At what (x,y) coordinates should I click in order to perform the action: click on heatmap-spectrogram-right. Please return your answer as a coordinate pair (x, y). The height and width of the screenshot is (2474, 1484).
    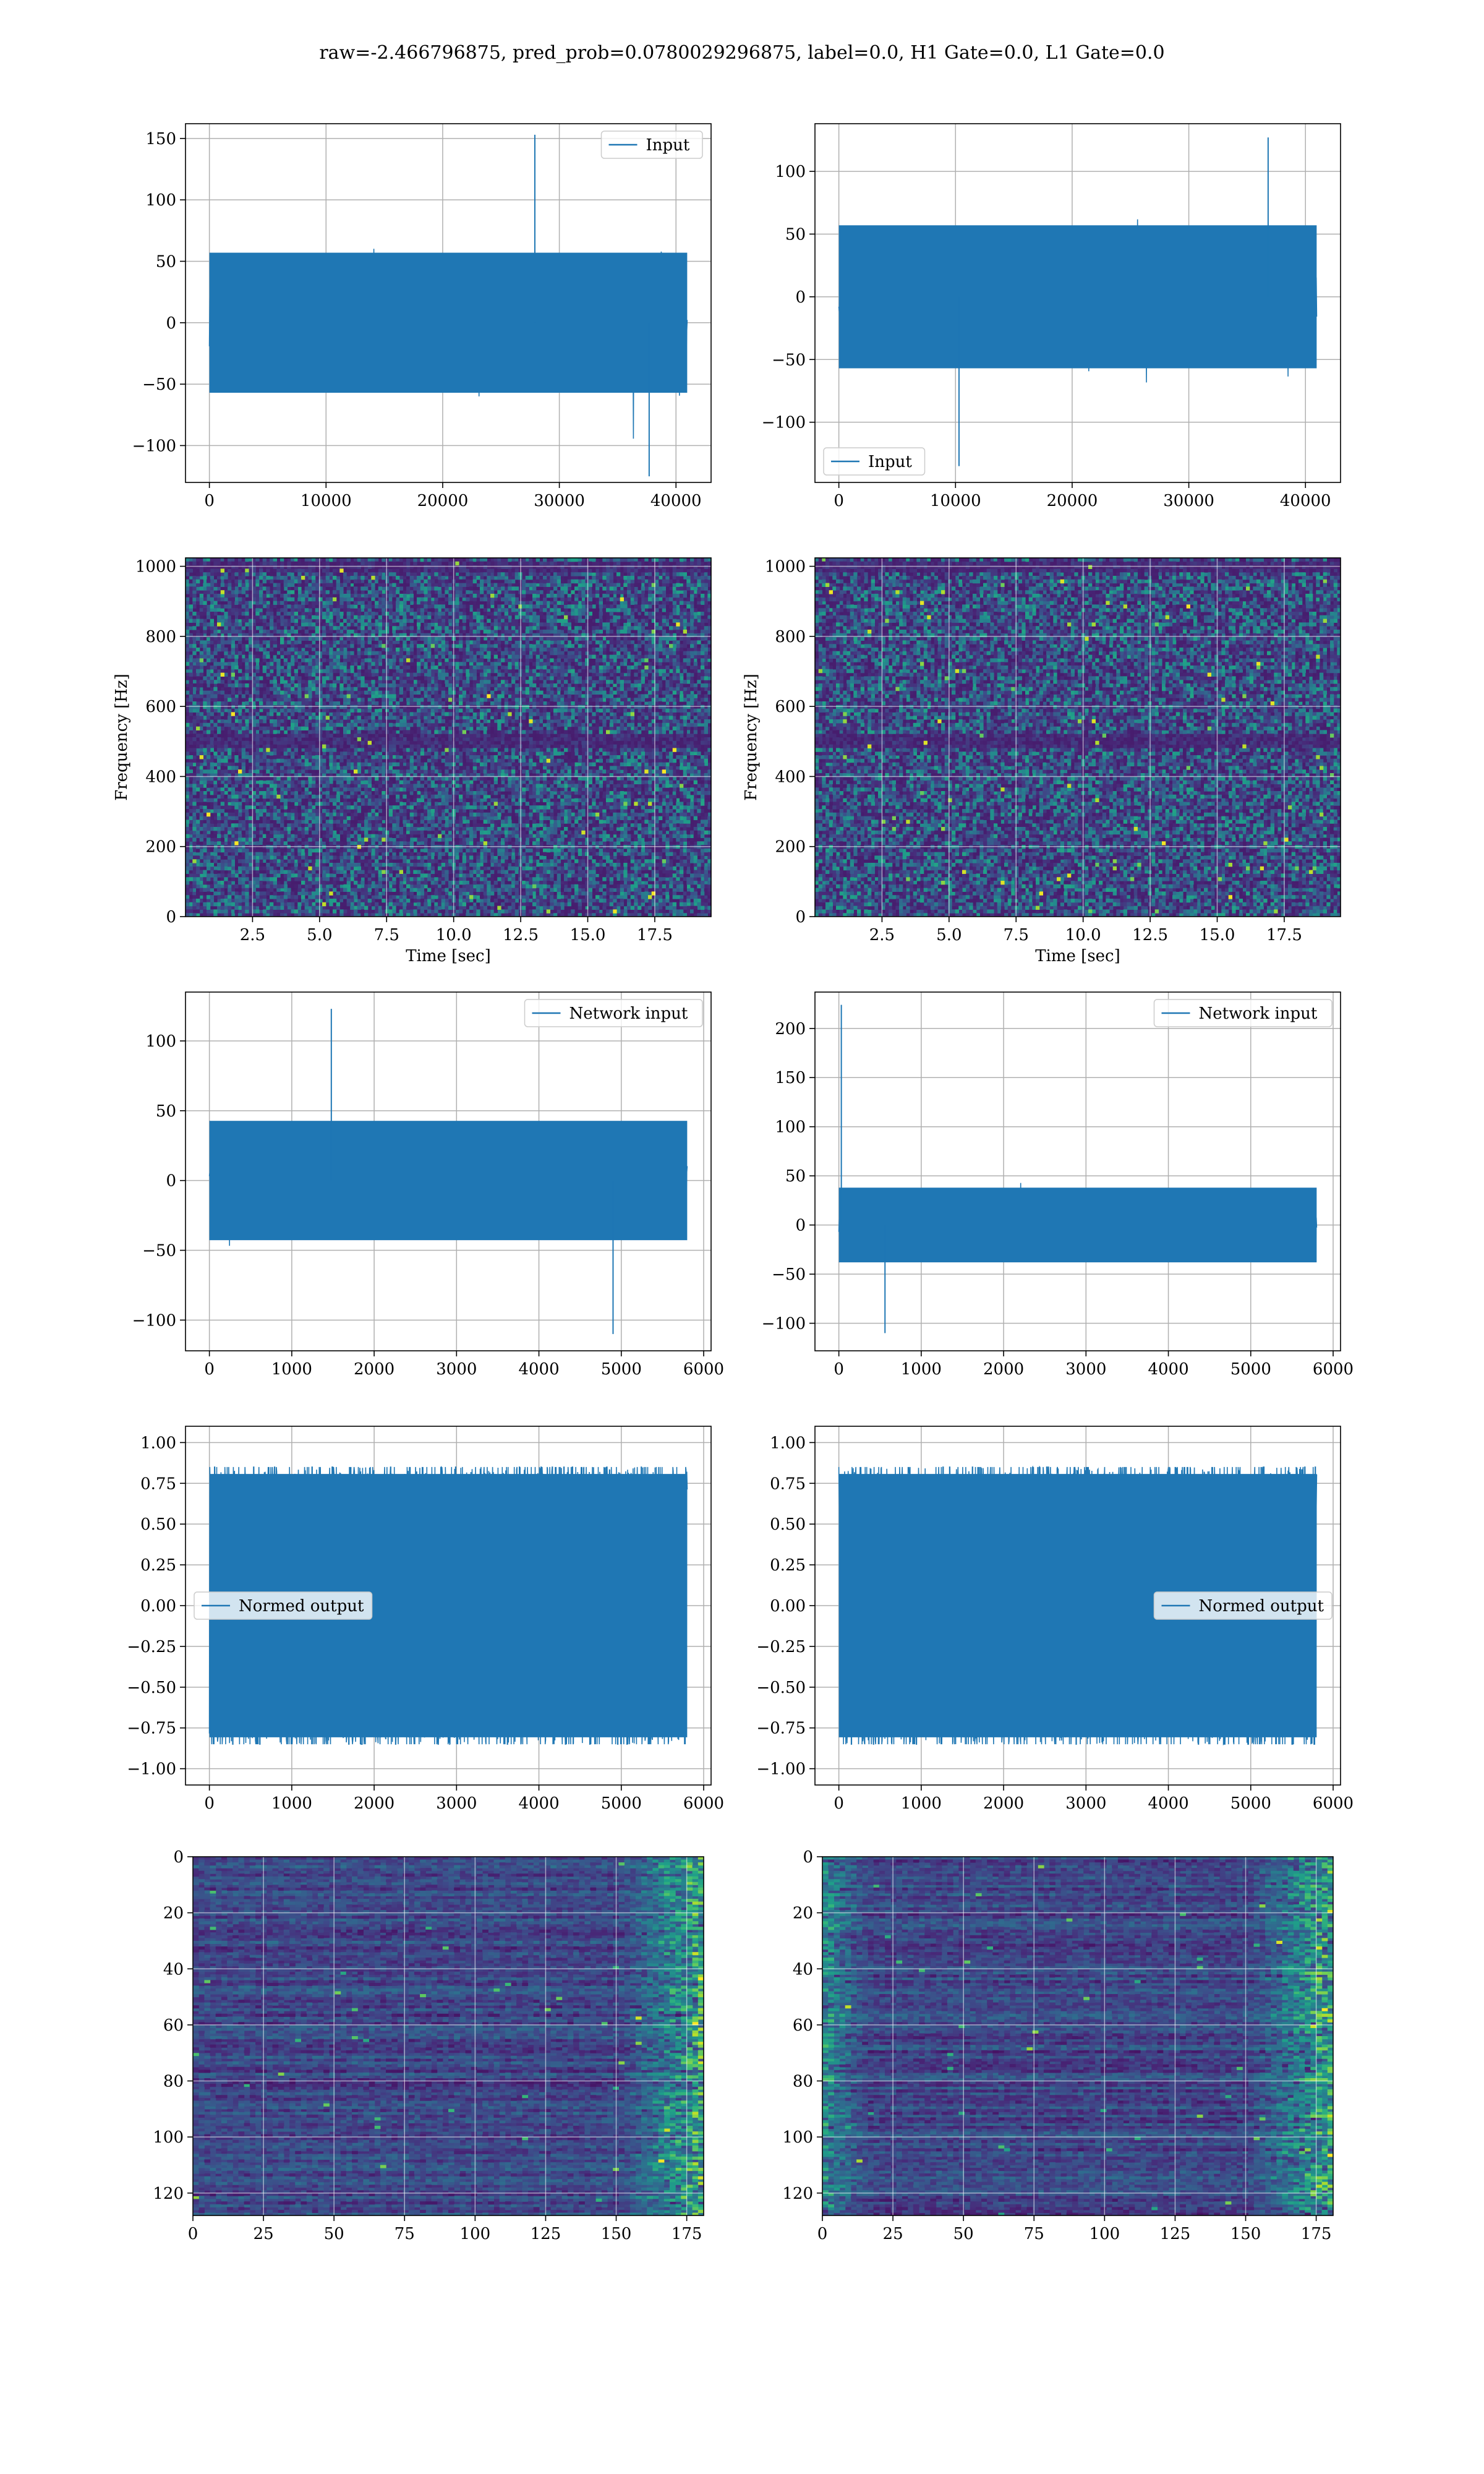
    Looking at the image, I should click on (1078, 738).